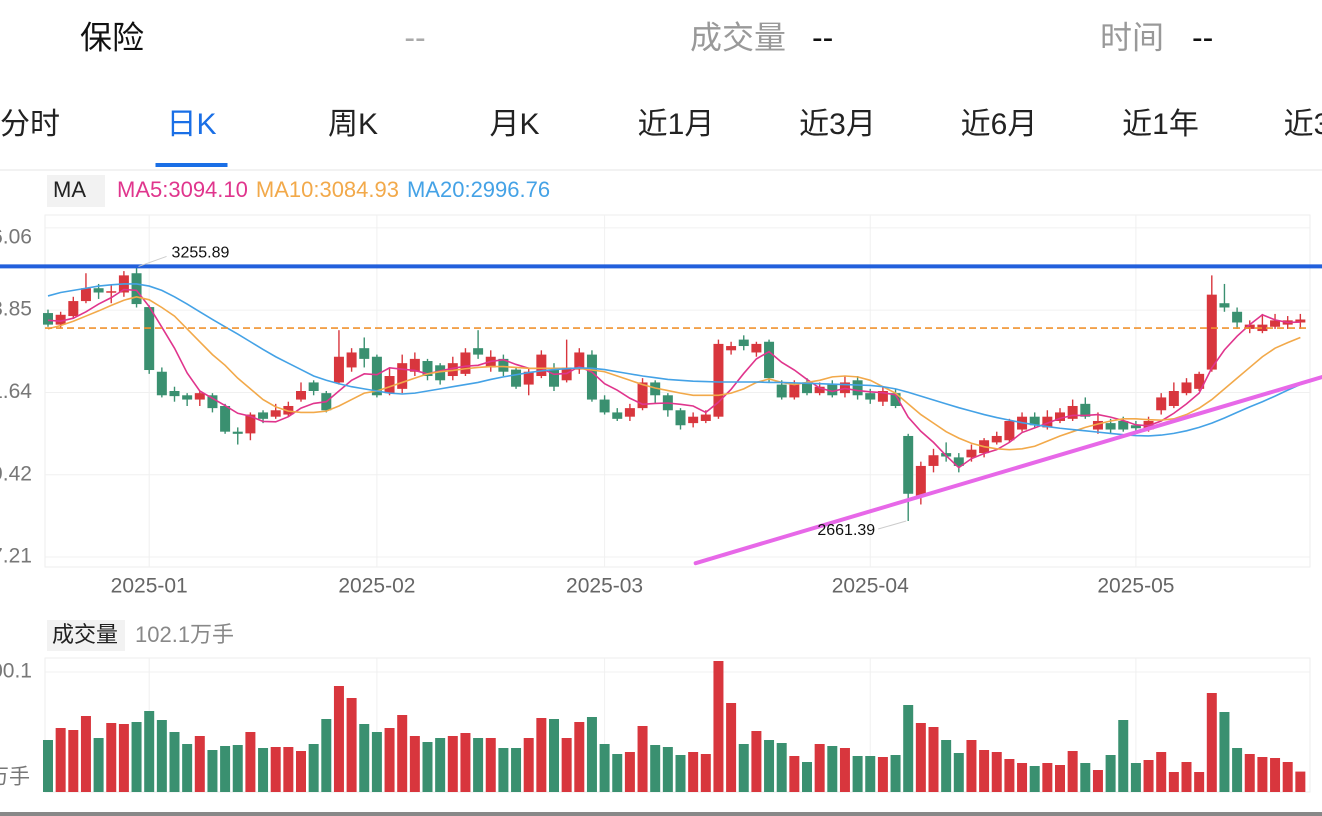  Describe the element at coordinates (999, 124) in the screenshot. I see `tab: 近6月` at that location.